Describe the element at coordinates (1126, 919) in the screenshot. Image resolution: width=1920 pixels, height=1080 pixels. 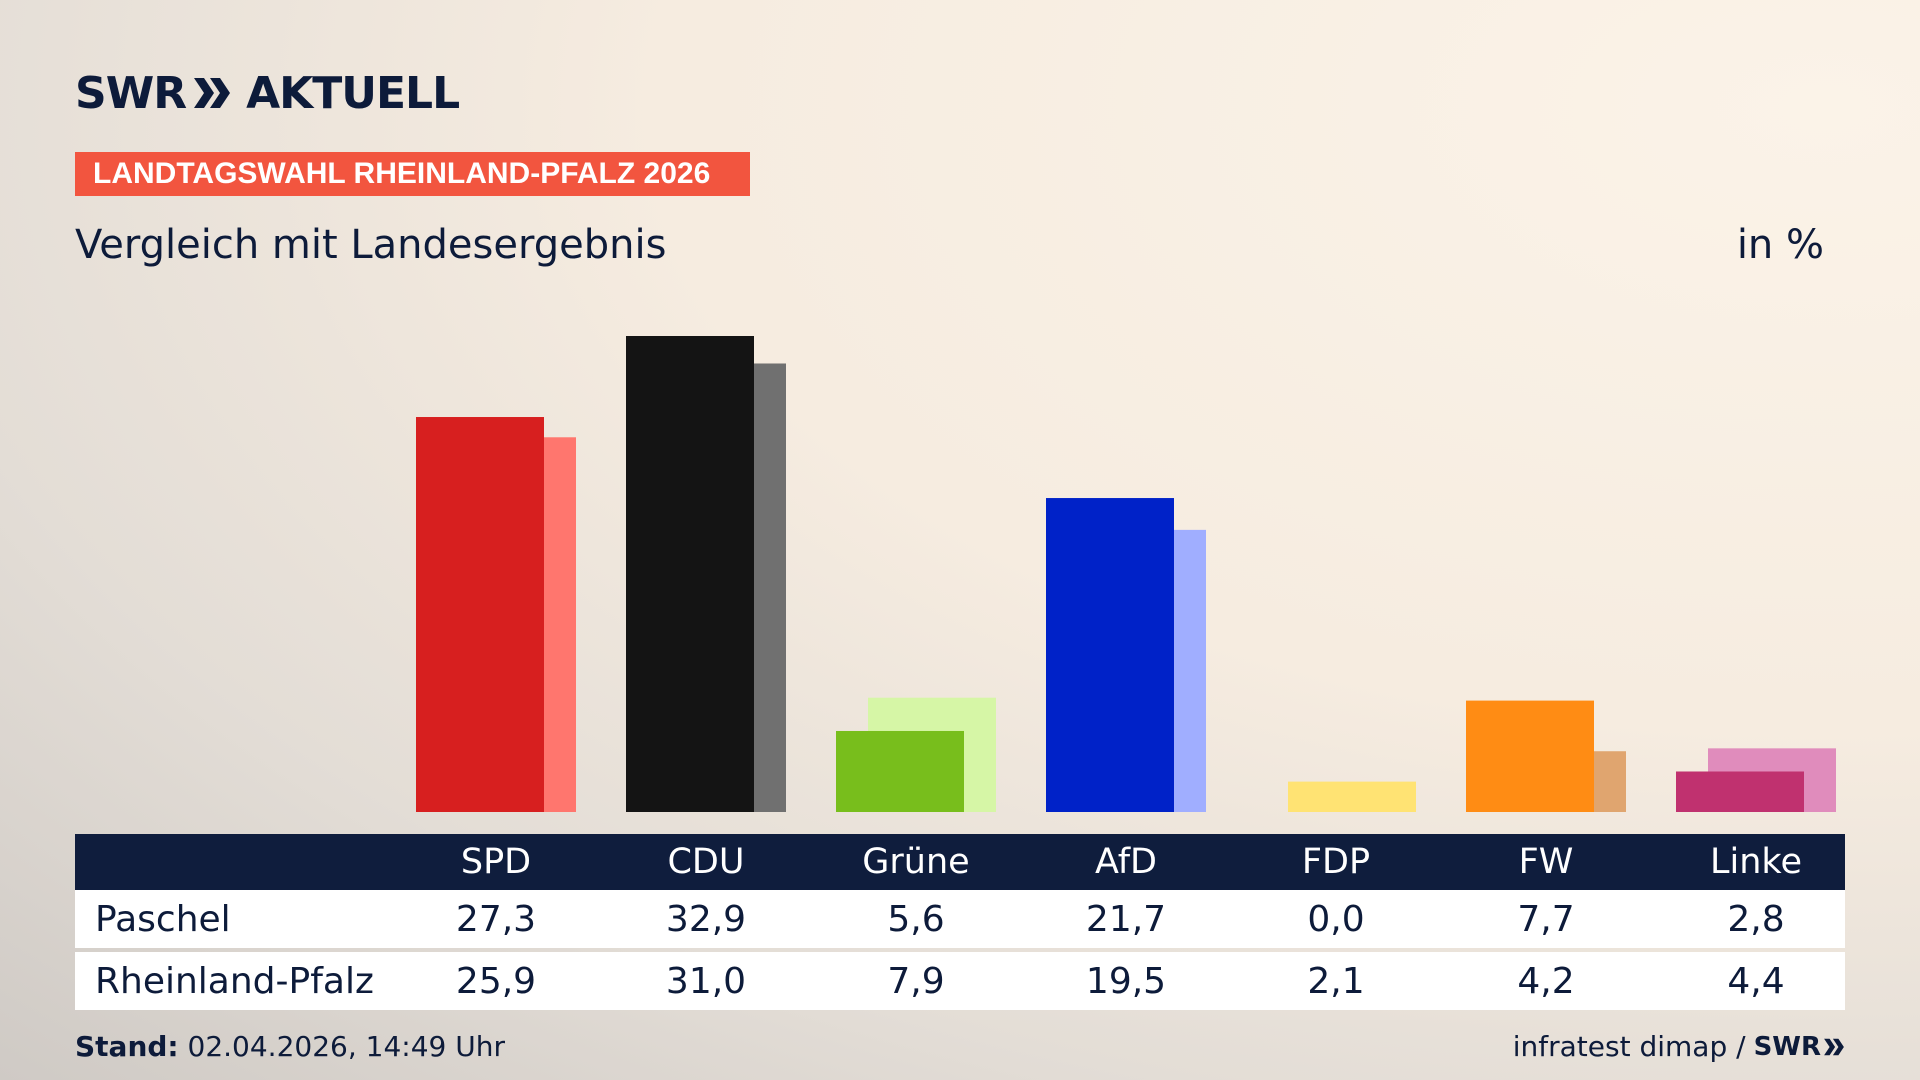
I see `value-afd-paschel: 21,7` at that location.